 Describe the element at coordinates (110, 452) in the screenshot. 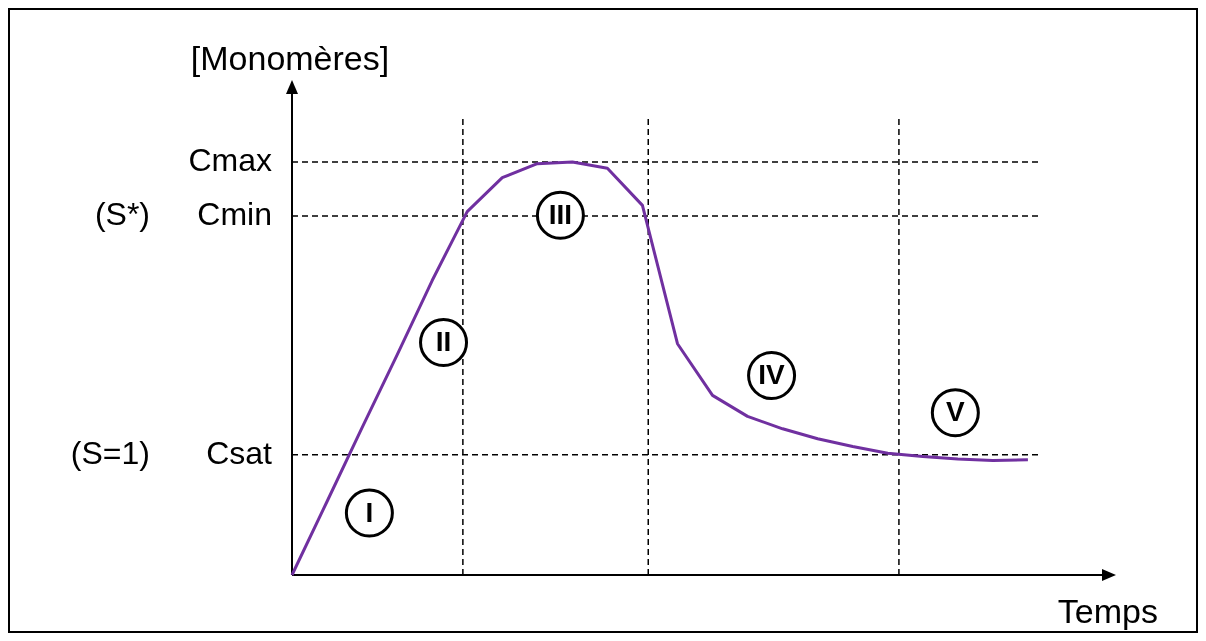

I see `text: (S=1)` at that location.